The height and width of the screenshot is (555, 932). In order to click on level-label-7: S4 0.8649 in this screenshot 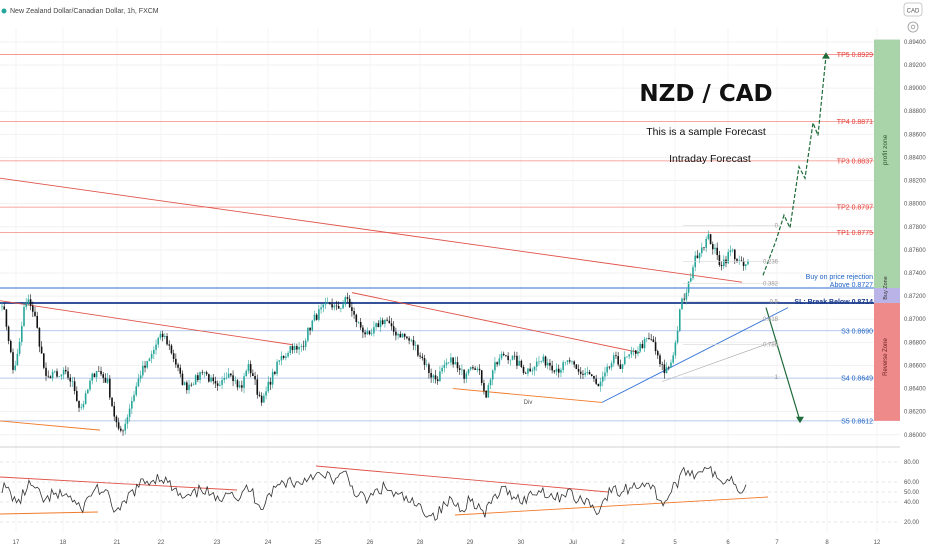, I will do `click(857, 379)`.